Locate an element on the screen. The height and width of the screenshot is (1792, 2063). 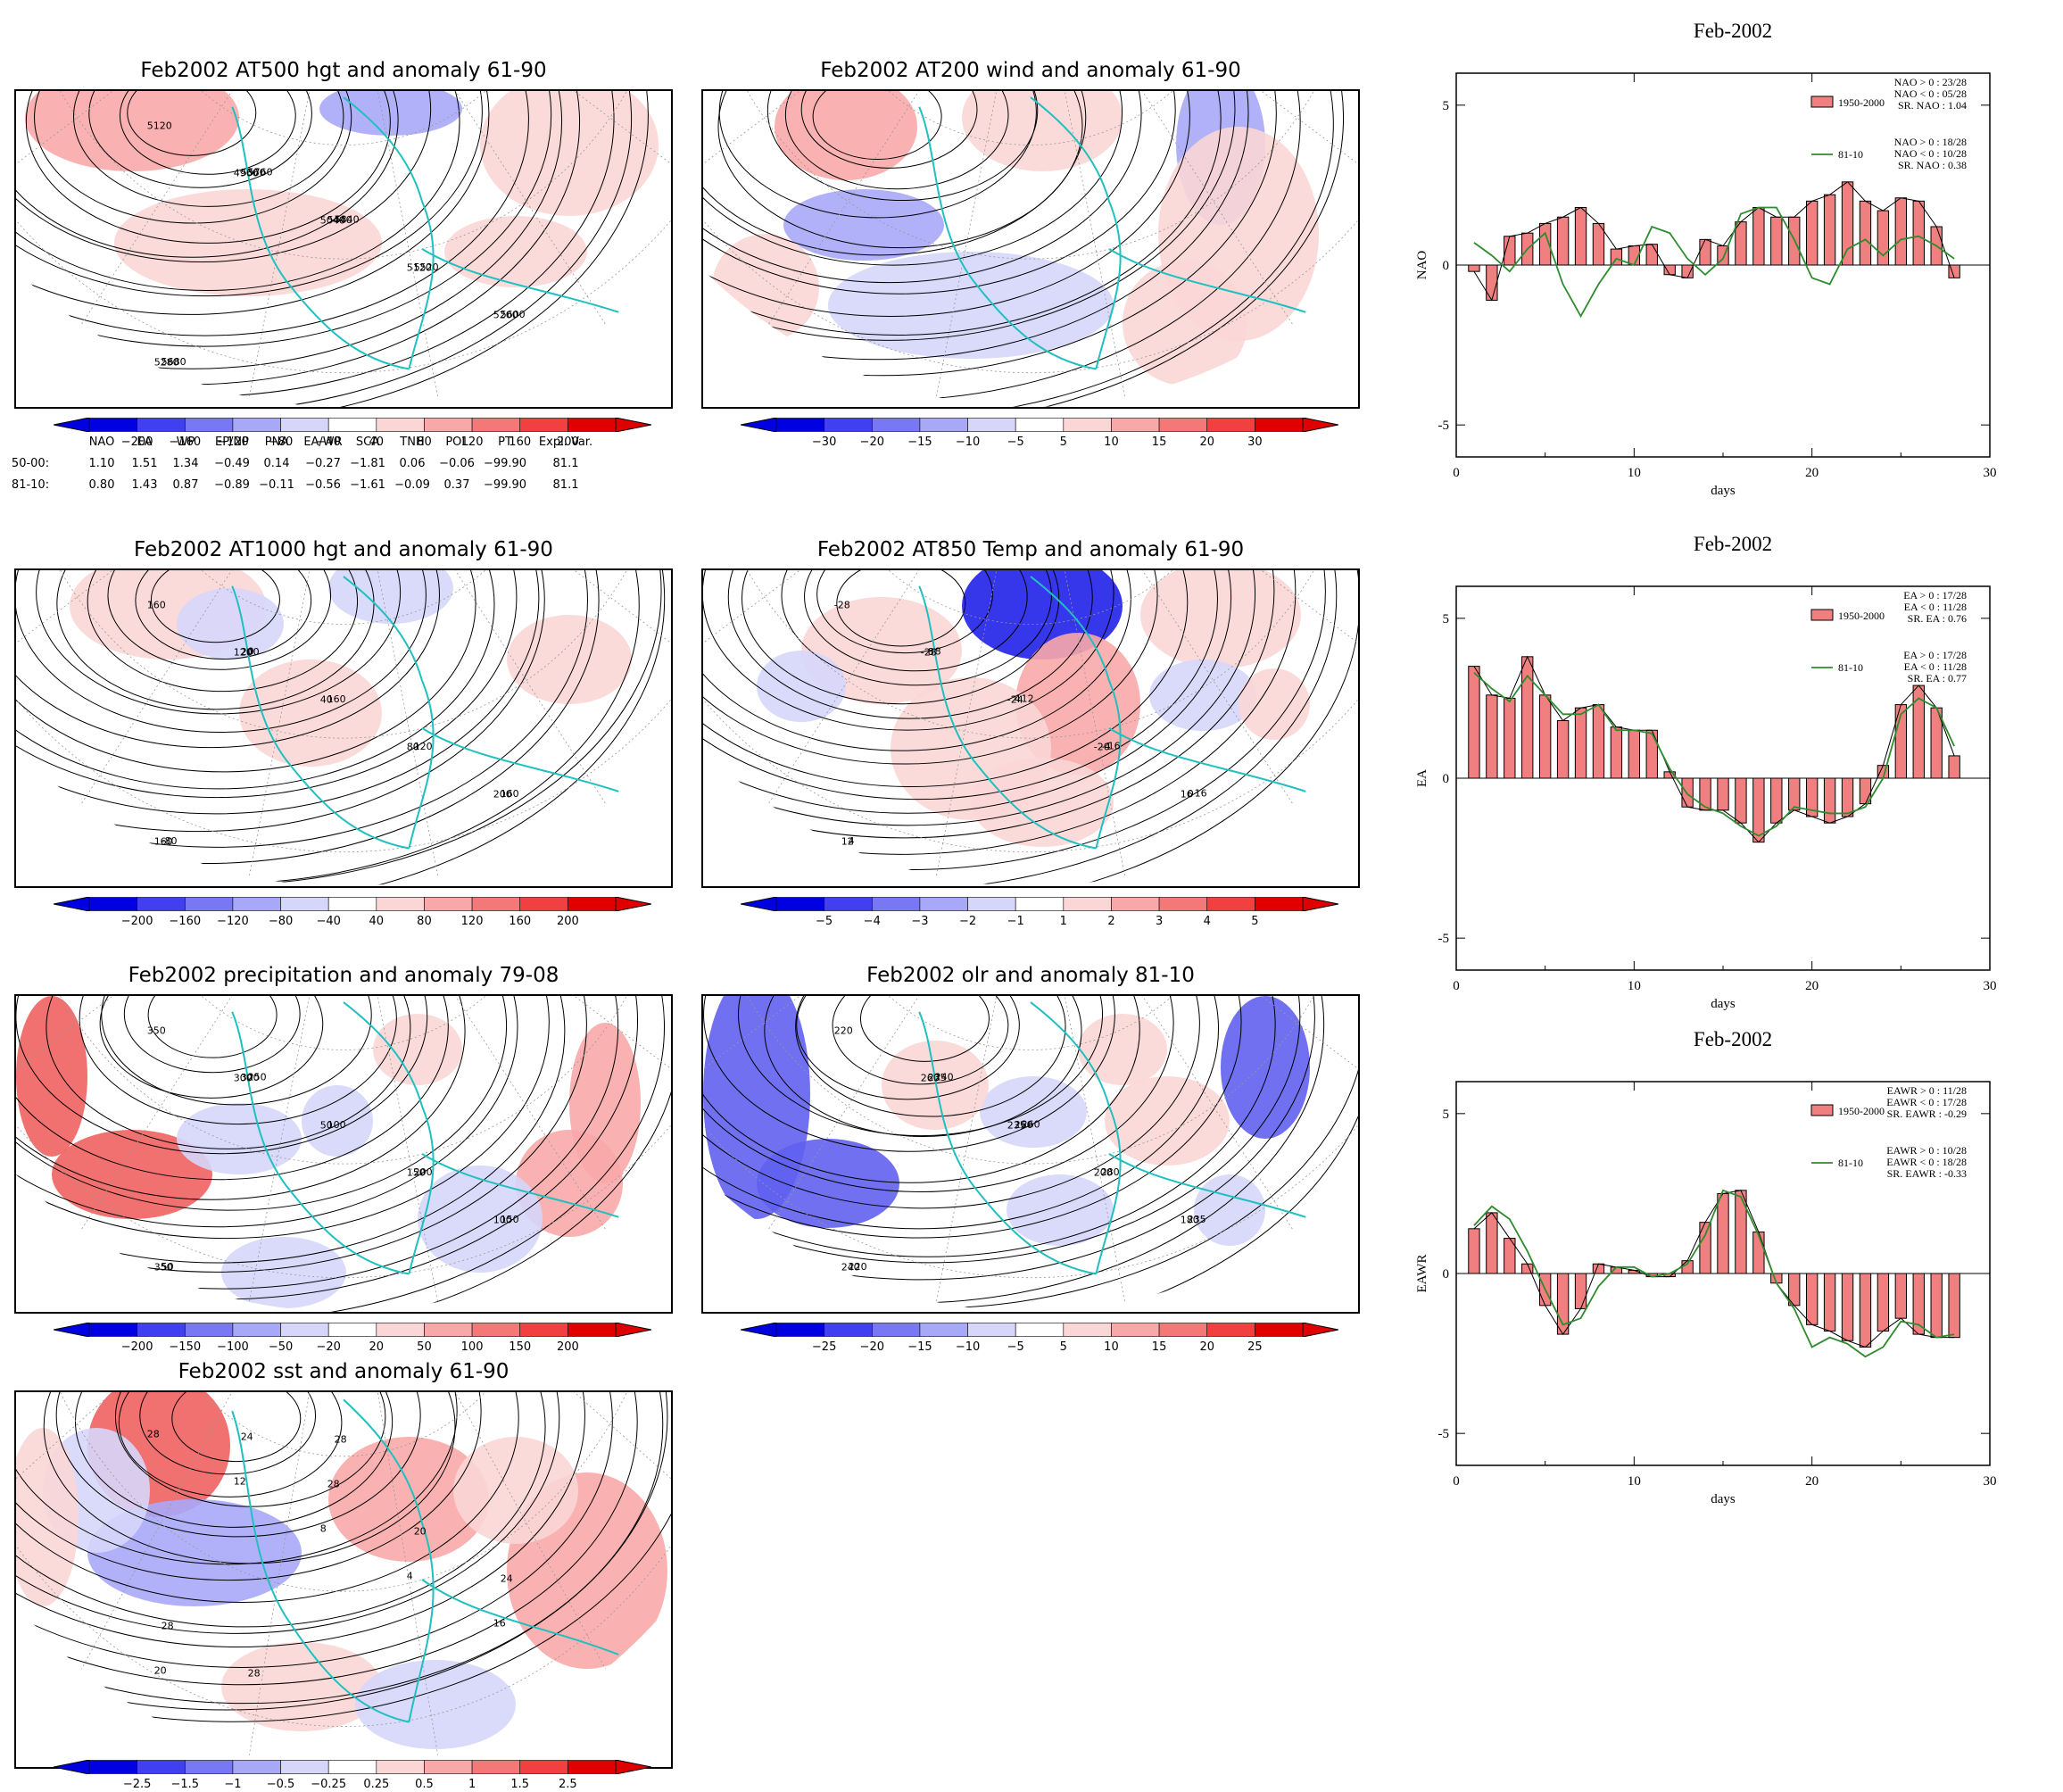
colorbar-tick-label: 40 is located at coordinates (377, 921).